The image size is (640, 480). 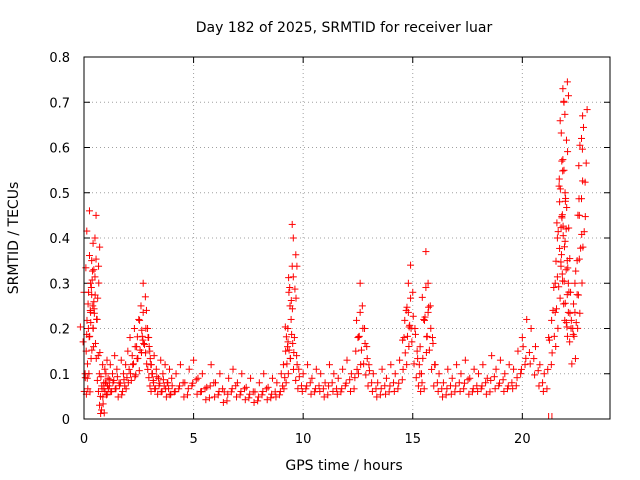 I want to click on x-tick-label: 10, so click(x=303, y=439).